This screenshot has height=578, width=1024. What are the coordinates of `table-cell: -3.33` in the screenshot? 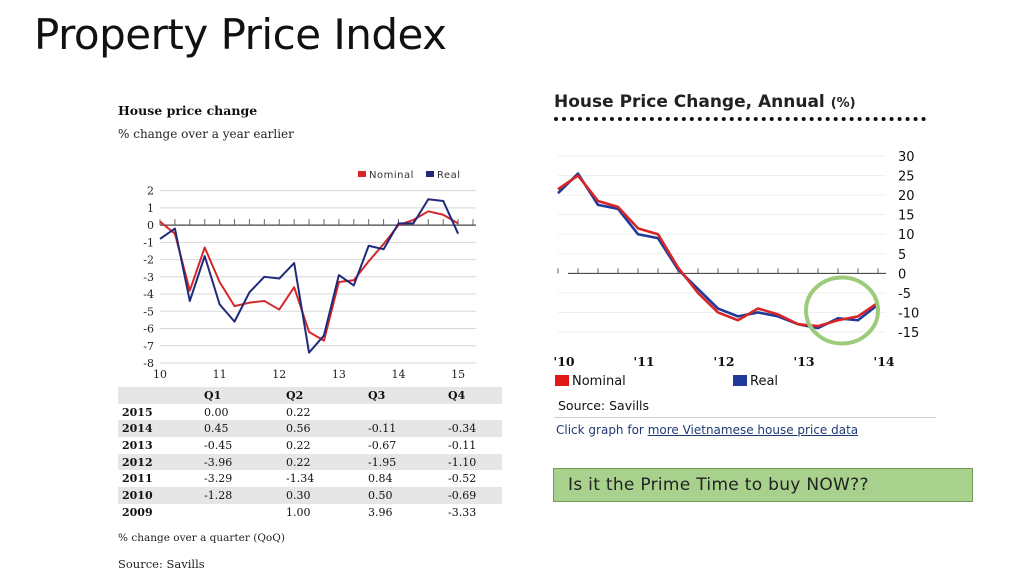 It's located at (462, 512).